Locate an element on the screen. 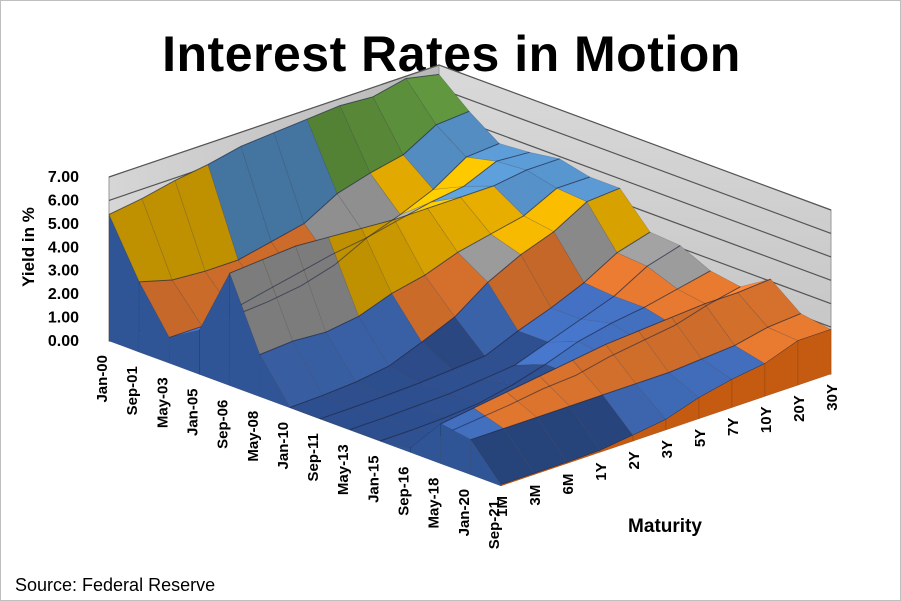 The image size is (901, 601). y-tick-label: 1.00 is located at coordinates (63, 318).